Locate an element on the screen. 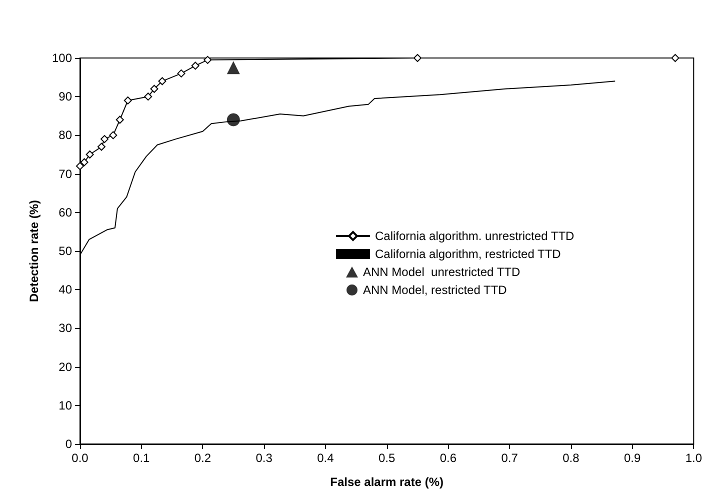  x-tick-label: 0.6 is located at coordinates (448, 458).